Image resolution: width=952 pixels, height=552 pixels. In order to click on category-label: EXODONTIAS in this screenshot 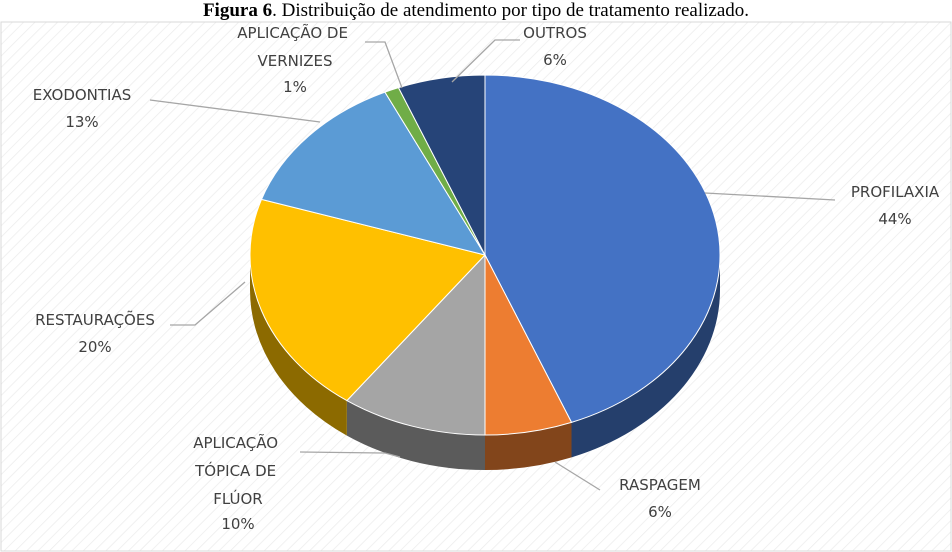, I will do `click(82, 95)`.